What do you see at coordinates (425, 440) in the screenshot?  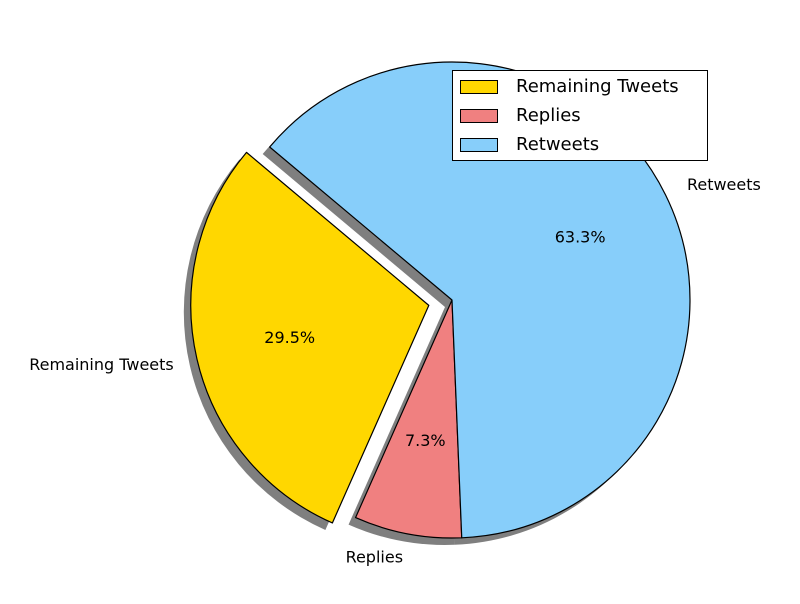 I see `pie-percent-label-replies: 7.3%` at bounding box center [425, 440].